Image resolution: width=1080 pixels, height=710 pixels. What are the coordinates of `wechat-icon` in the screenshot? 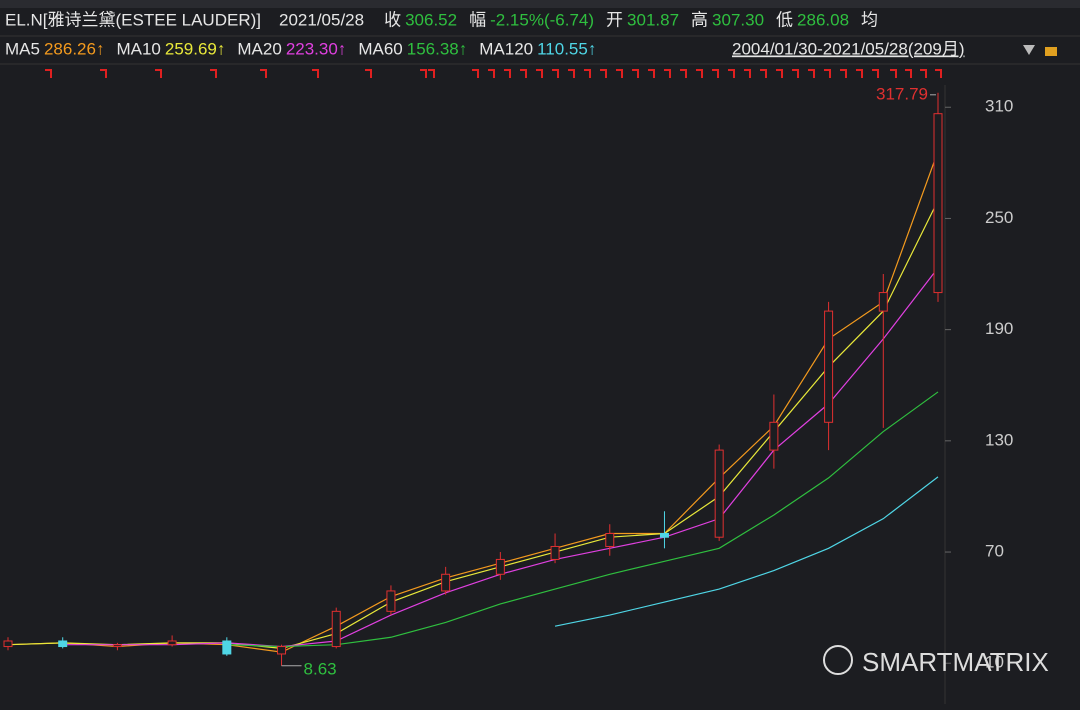 It's located at (838, 660).